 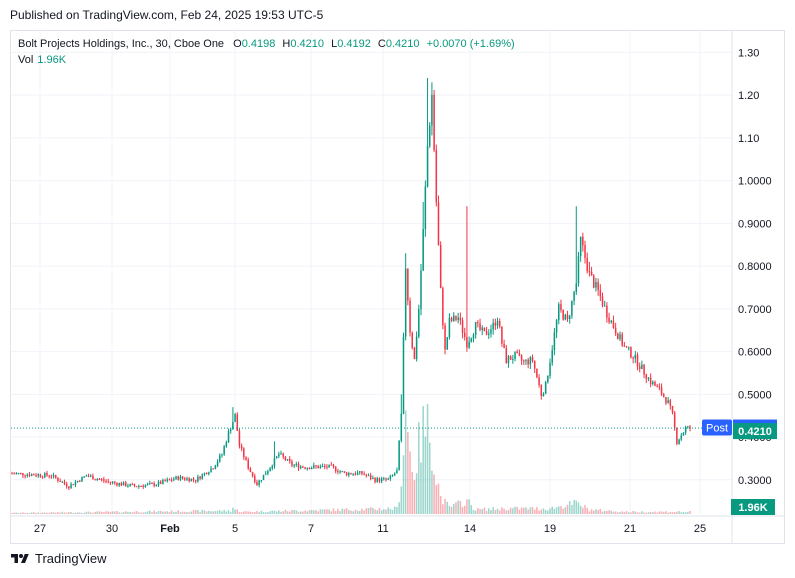 I want to click on y-tick-label: 0.8000, so click(x=755, y=267).